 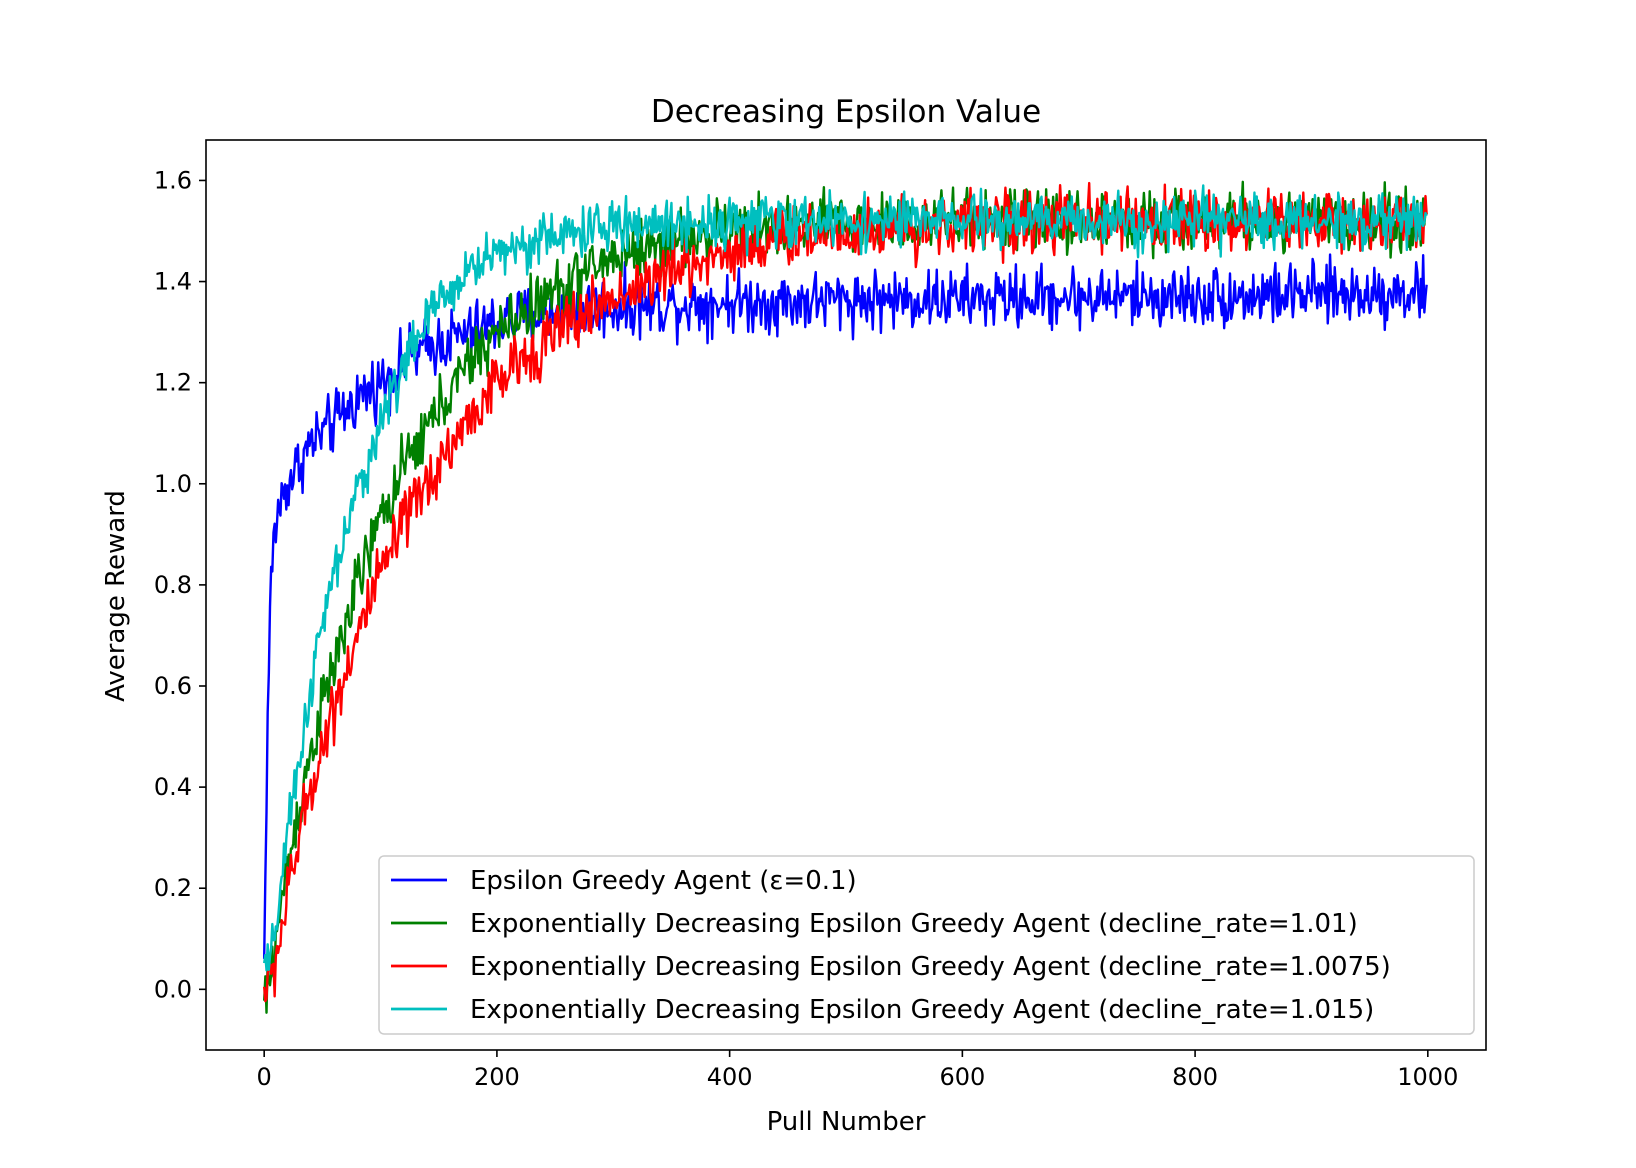 What do you see at coordinates (116, 596) in the screenshot?
I see `y-axis-label: Average Reward` at bounding box center [116, 596].